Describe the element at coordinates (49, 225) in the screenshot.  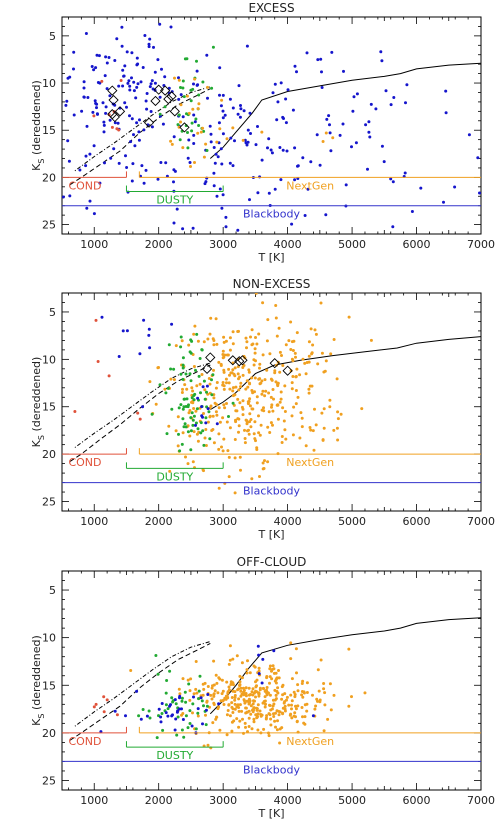
I see `y-tick-label: 25` at that location.